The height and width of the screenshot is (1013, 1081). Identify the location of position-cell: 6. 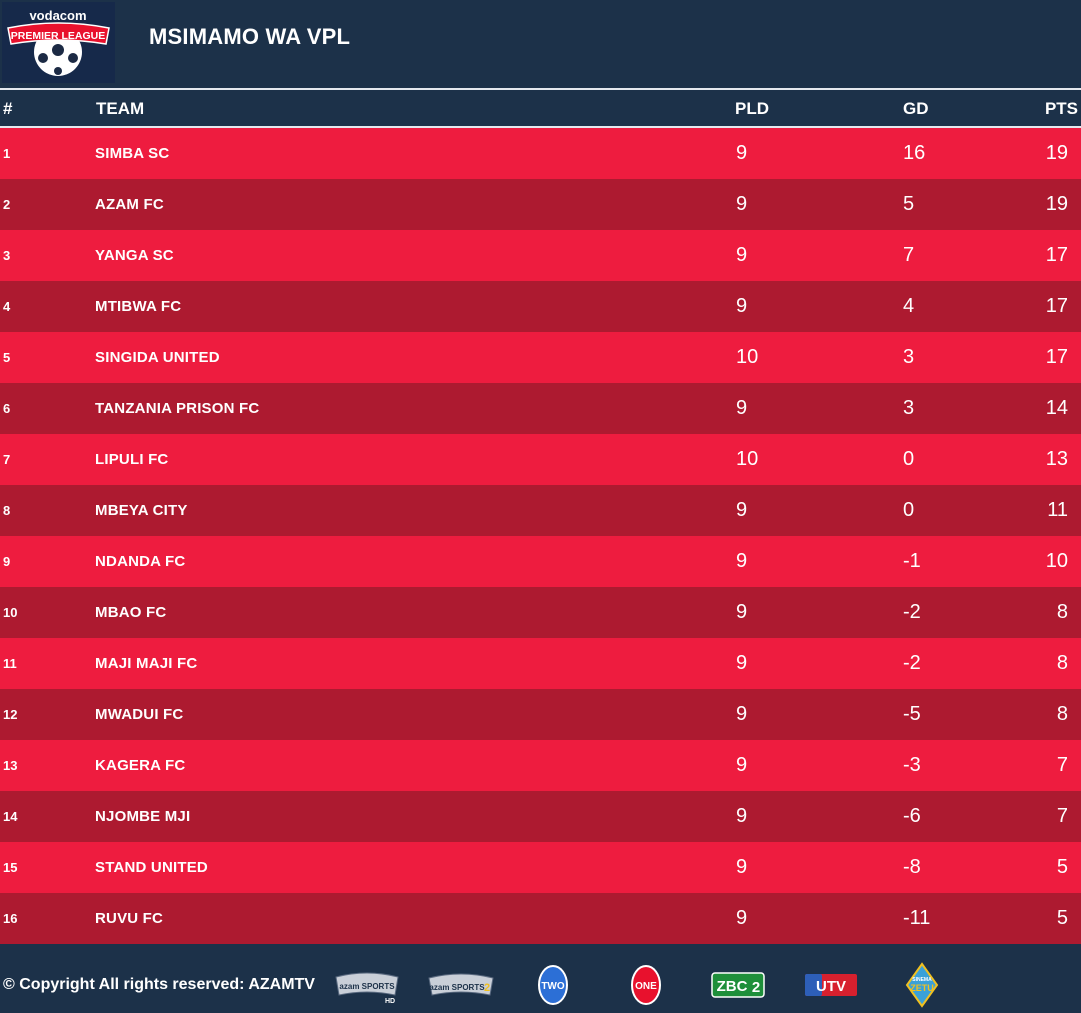
(7, 408).